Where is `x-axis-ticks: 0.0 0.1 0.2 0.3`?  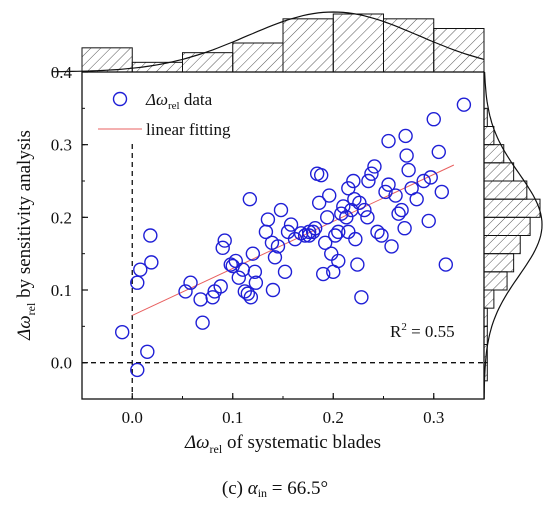 x-axis-ticks: 0.0 0.1 0.2 0.3 is located at coordinates (283, 410).